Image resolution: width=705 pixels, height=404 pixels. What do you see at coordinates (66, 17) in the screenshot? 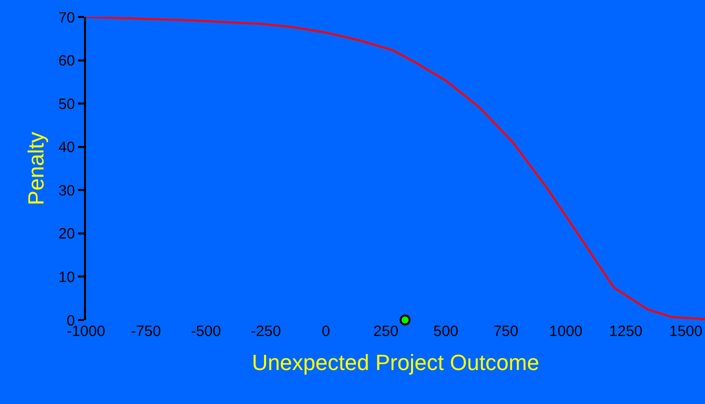
I see `y-tick-label: 70` at bounding box center [66, 17].